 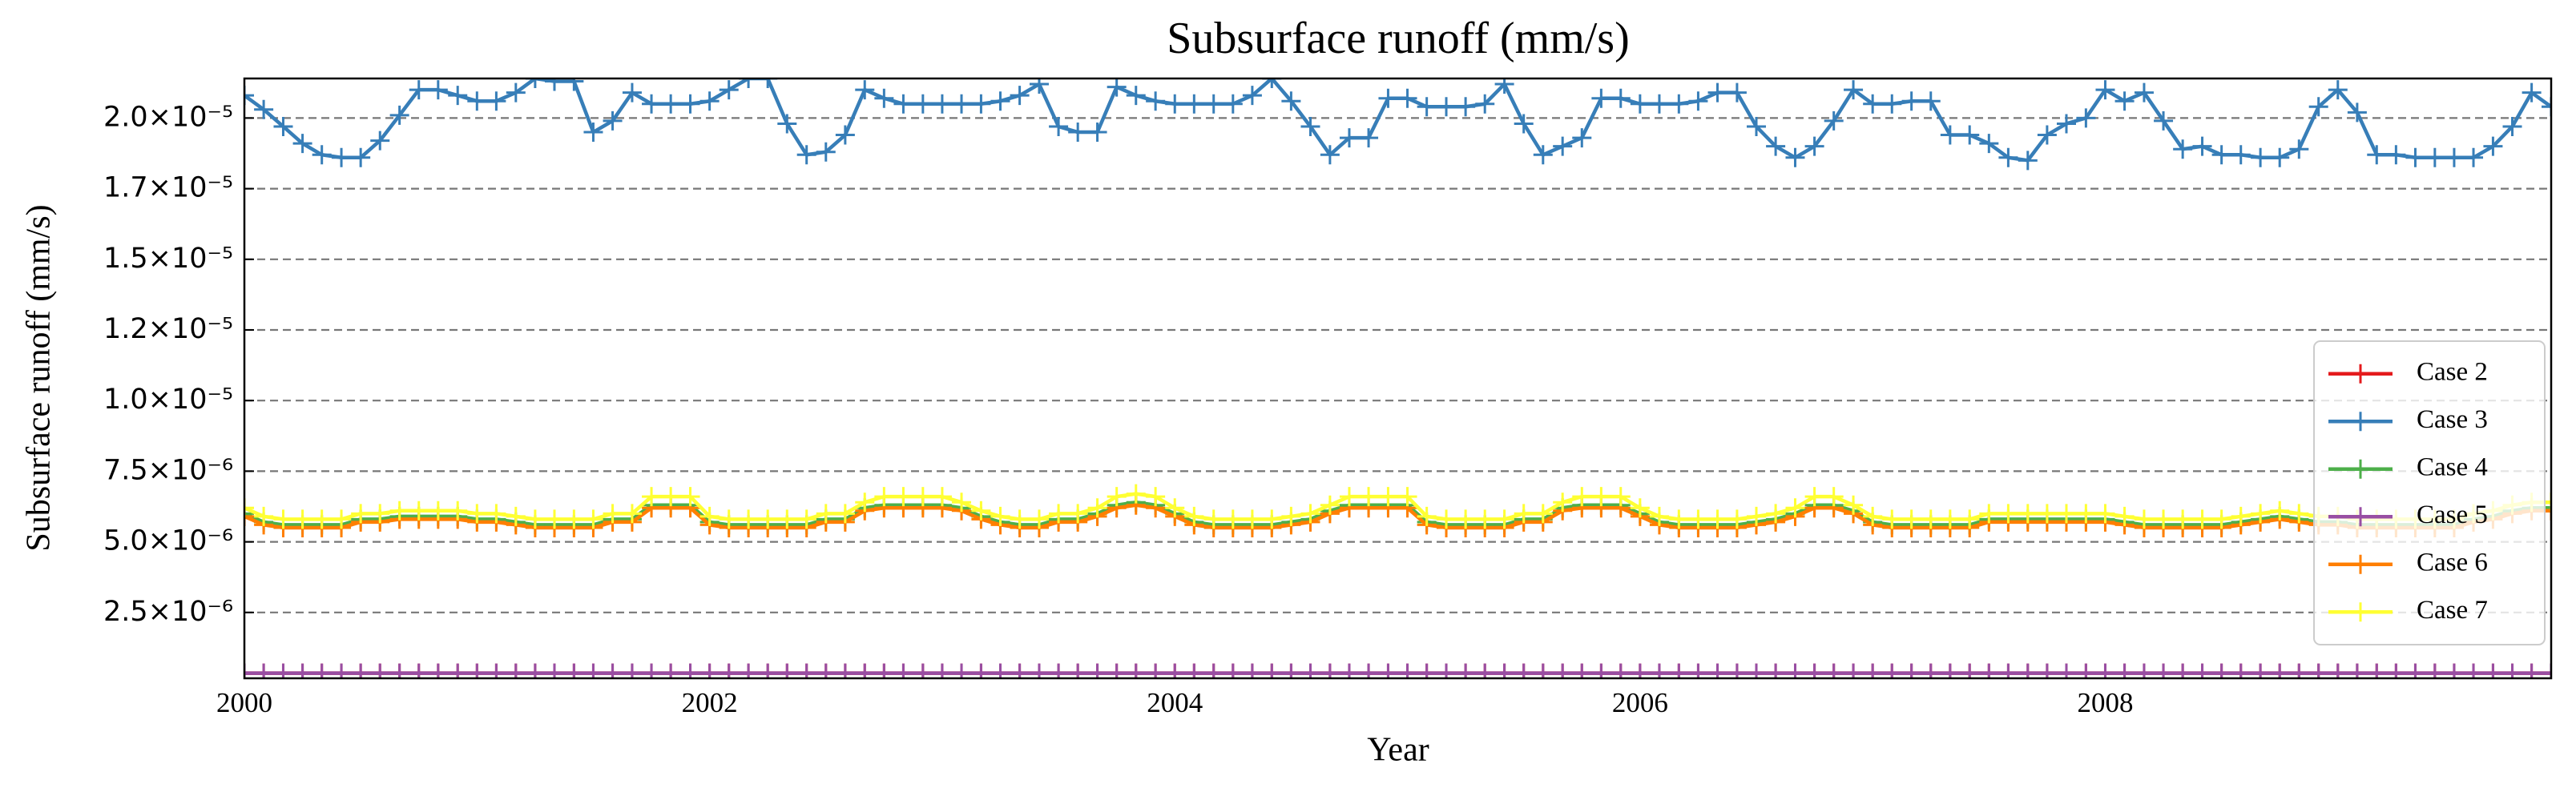 I want to click on legend-label: Case 2, so click(x=2452, y=372).